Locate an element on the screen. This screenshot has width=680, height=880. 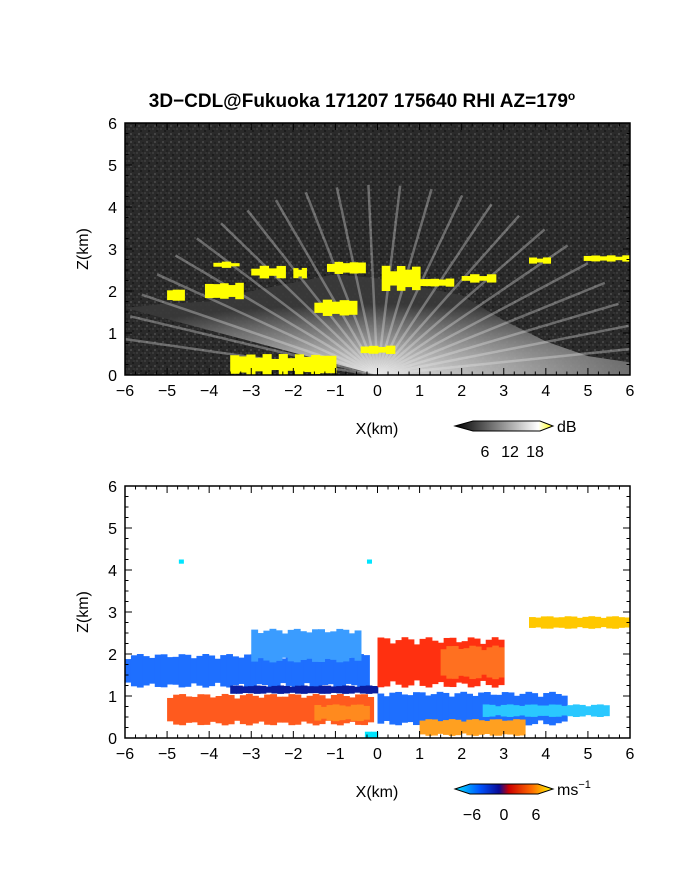
x-tick-label: 6 is located at coordinates (630, 391).